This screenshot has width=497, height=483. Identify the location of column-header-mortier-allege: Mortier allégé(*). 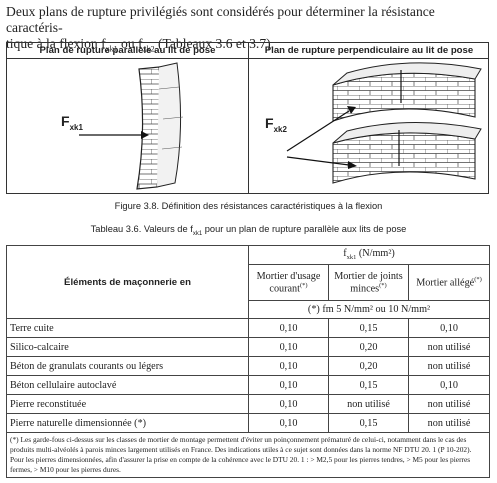
(449, 282).